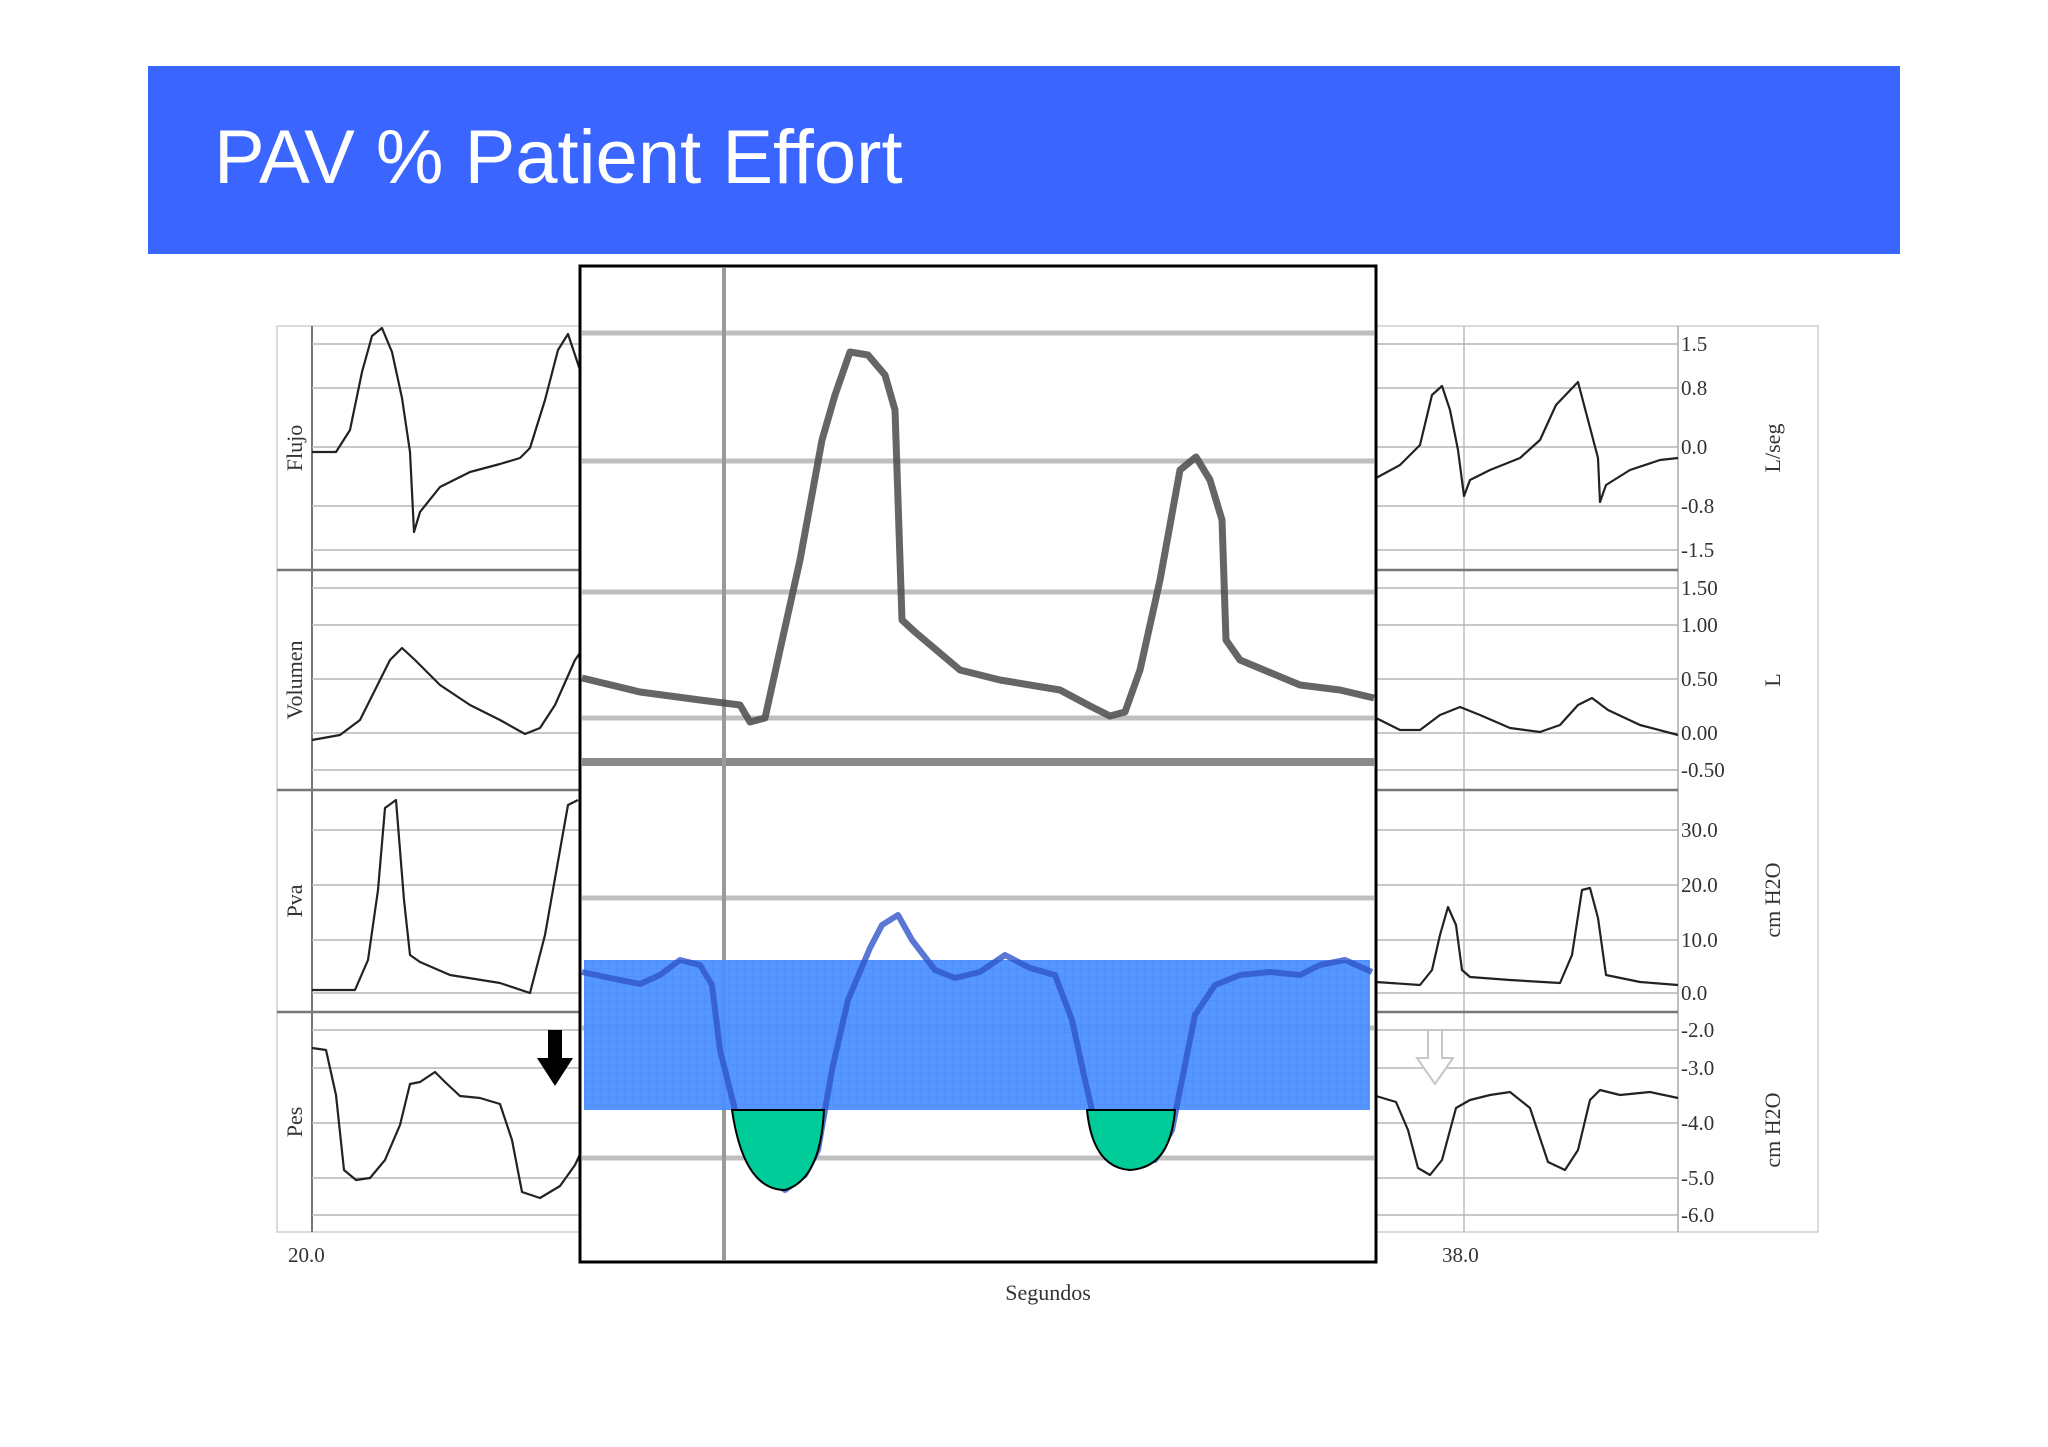 This screenshot has width=2048, height=1447. Describe the element at coordinates (558, 157) in the screenshot. I see `slide-title: PAV % Patient Effort` at that location.